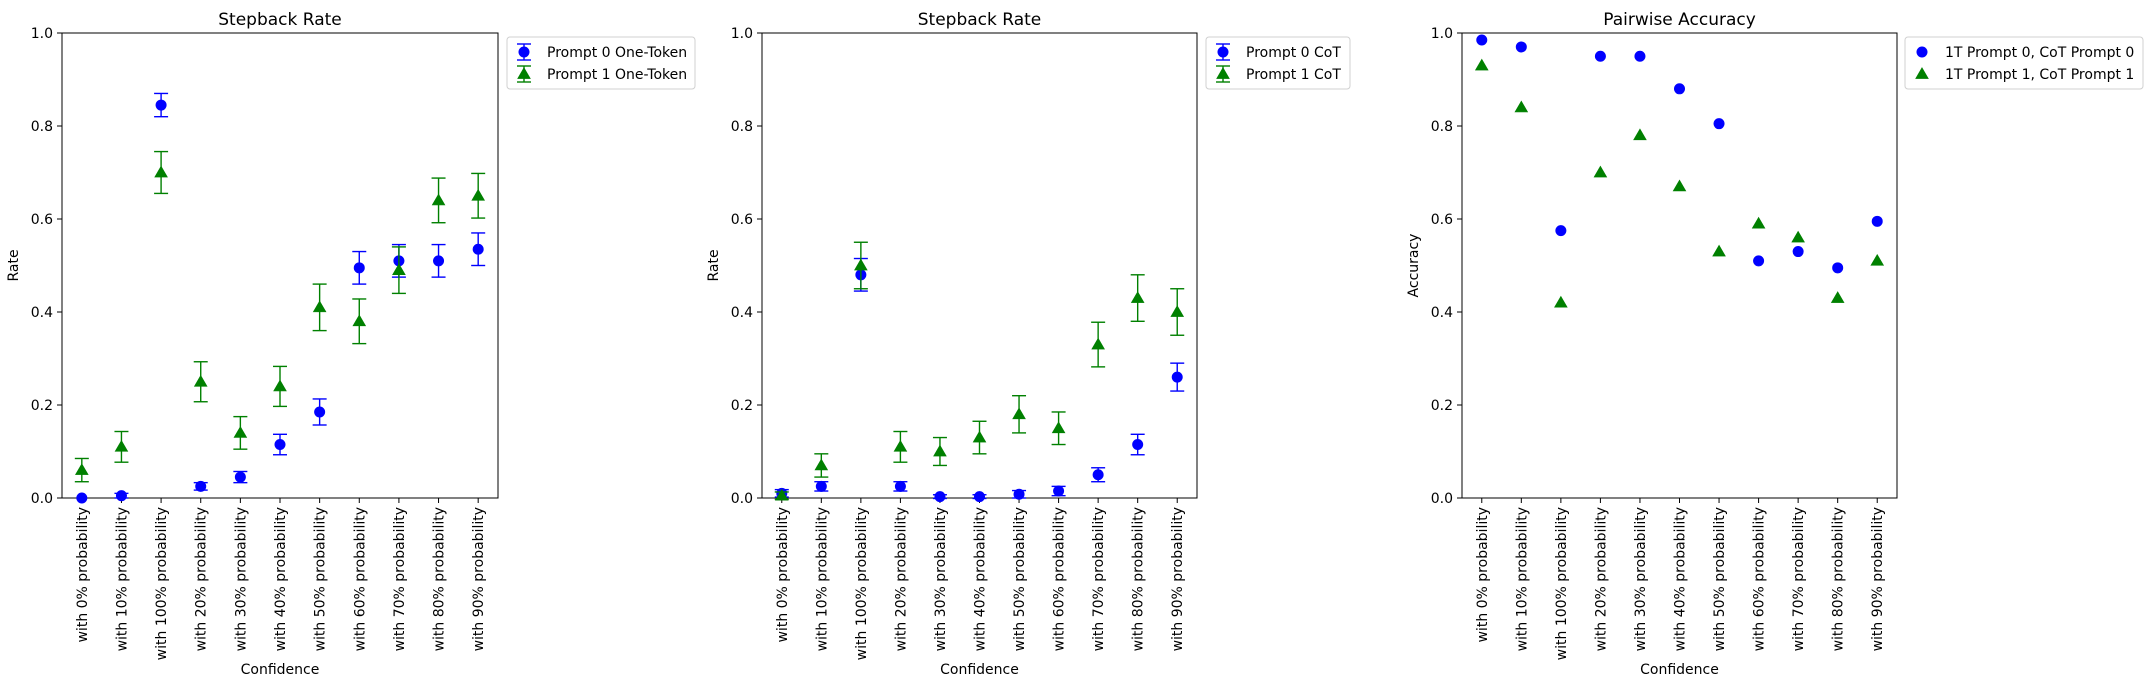 The width and height of the screenshot is (2150, 694). I want to click on x-tick-label: with 80% probability, so click(440, 579).